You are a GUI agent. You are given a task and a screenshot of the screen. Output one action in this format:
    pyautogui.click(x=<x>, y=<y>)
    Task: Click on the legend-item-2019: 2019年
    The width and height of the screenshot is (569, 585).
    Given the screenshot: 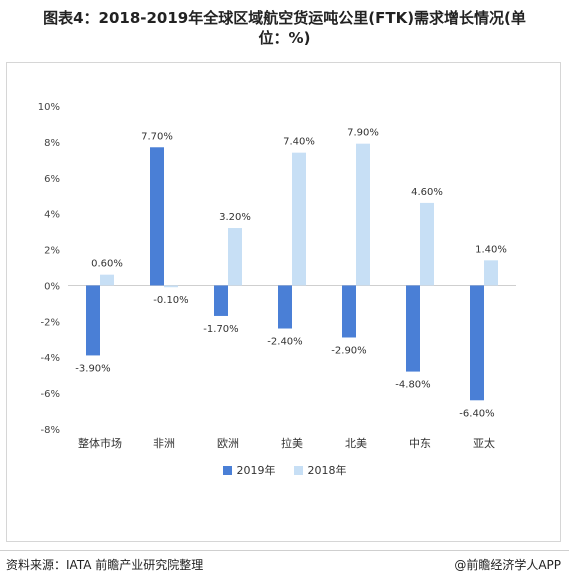 What is the action you would take?
    pyautogui.click(x=249, y=470)
    